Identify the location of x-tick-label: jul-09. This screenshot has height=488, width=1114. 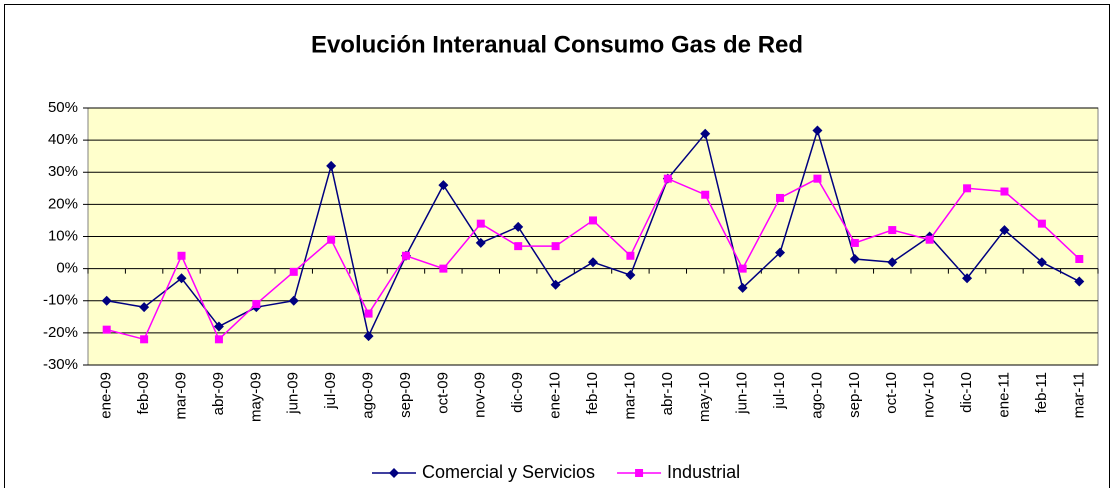
(330, 391).